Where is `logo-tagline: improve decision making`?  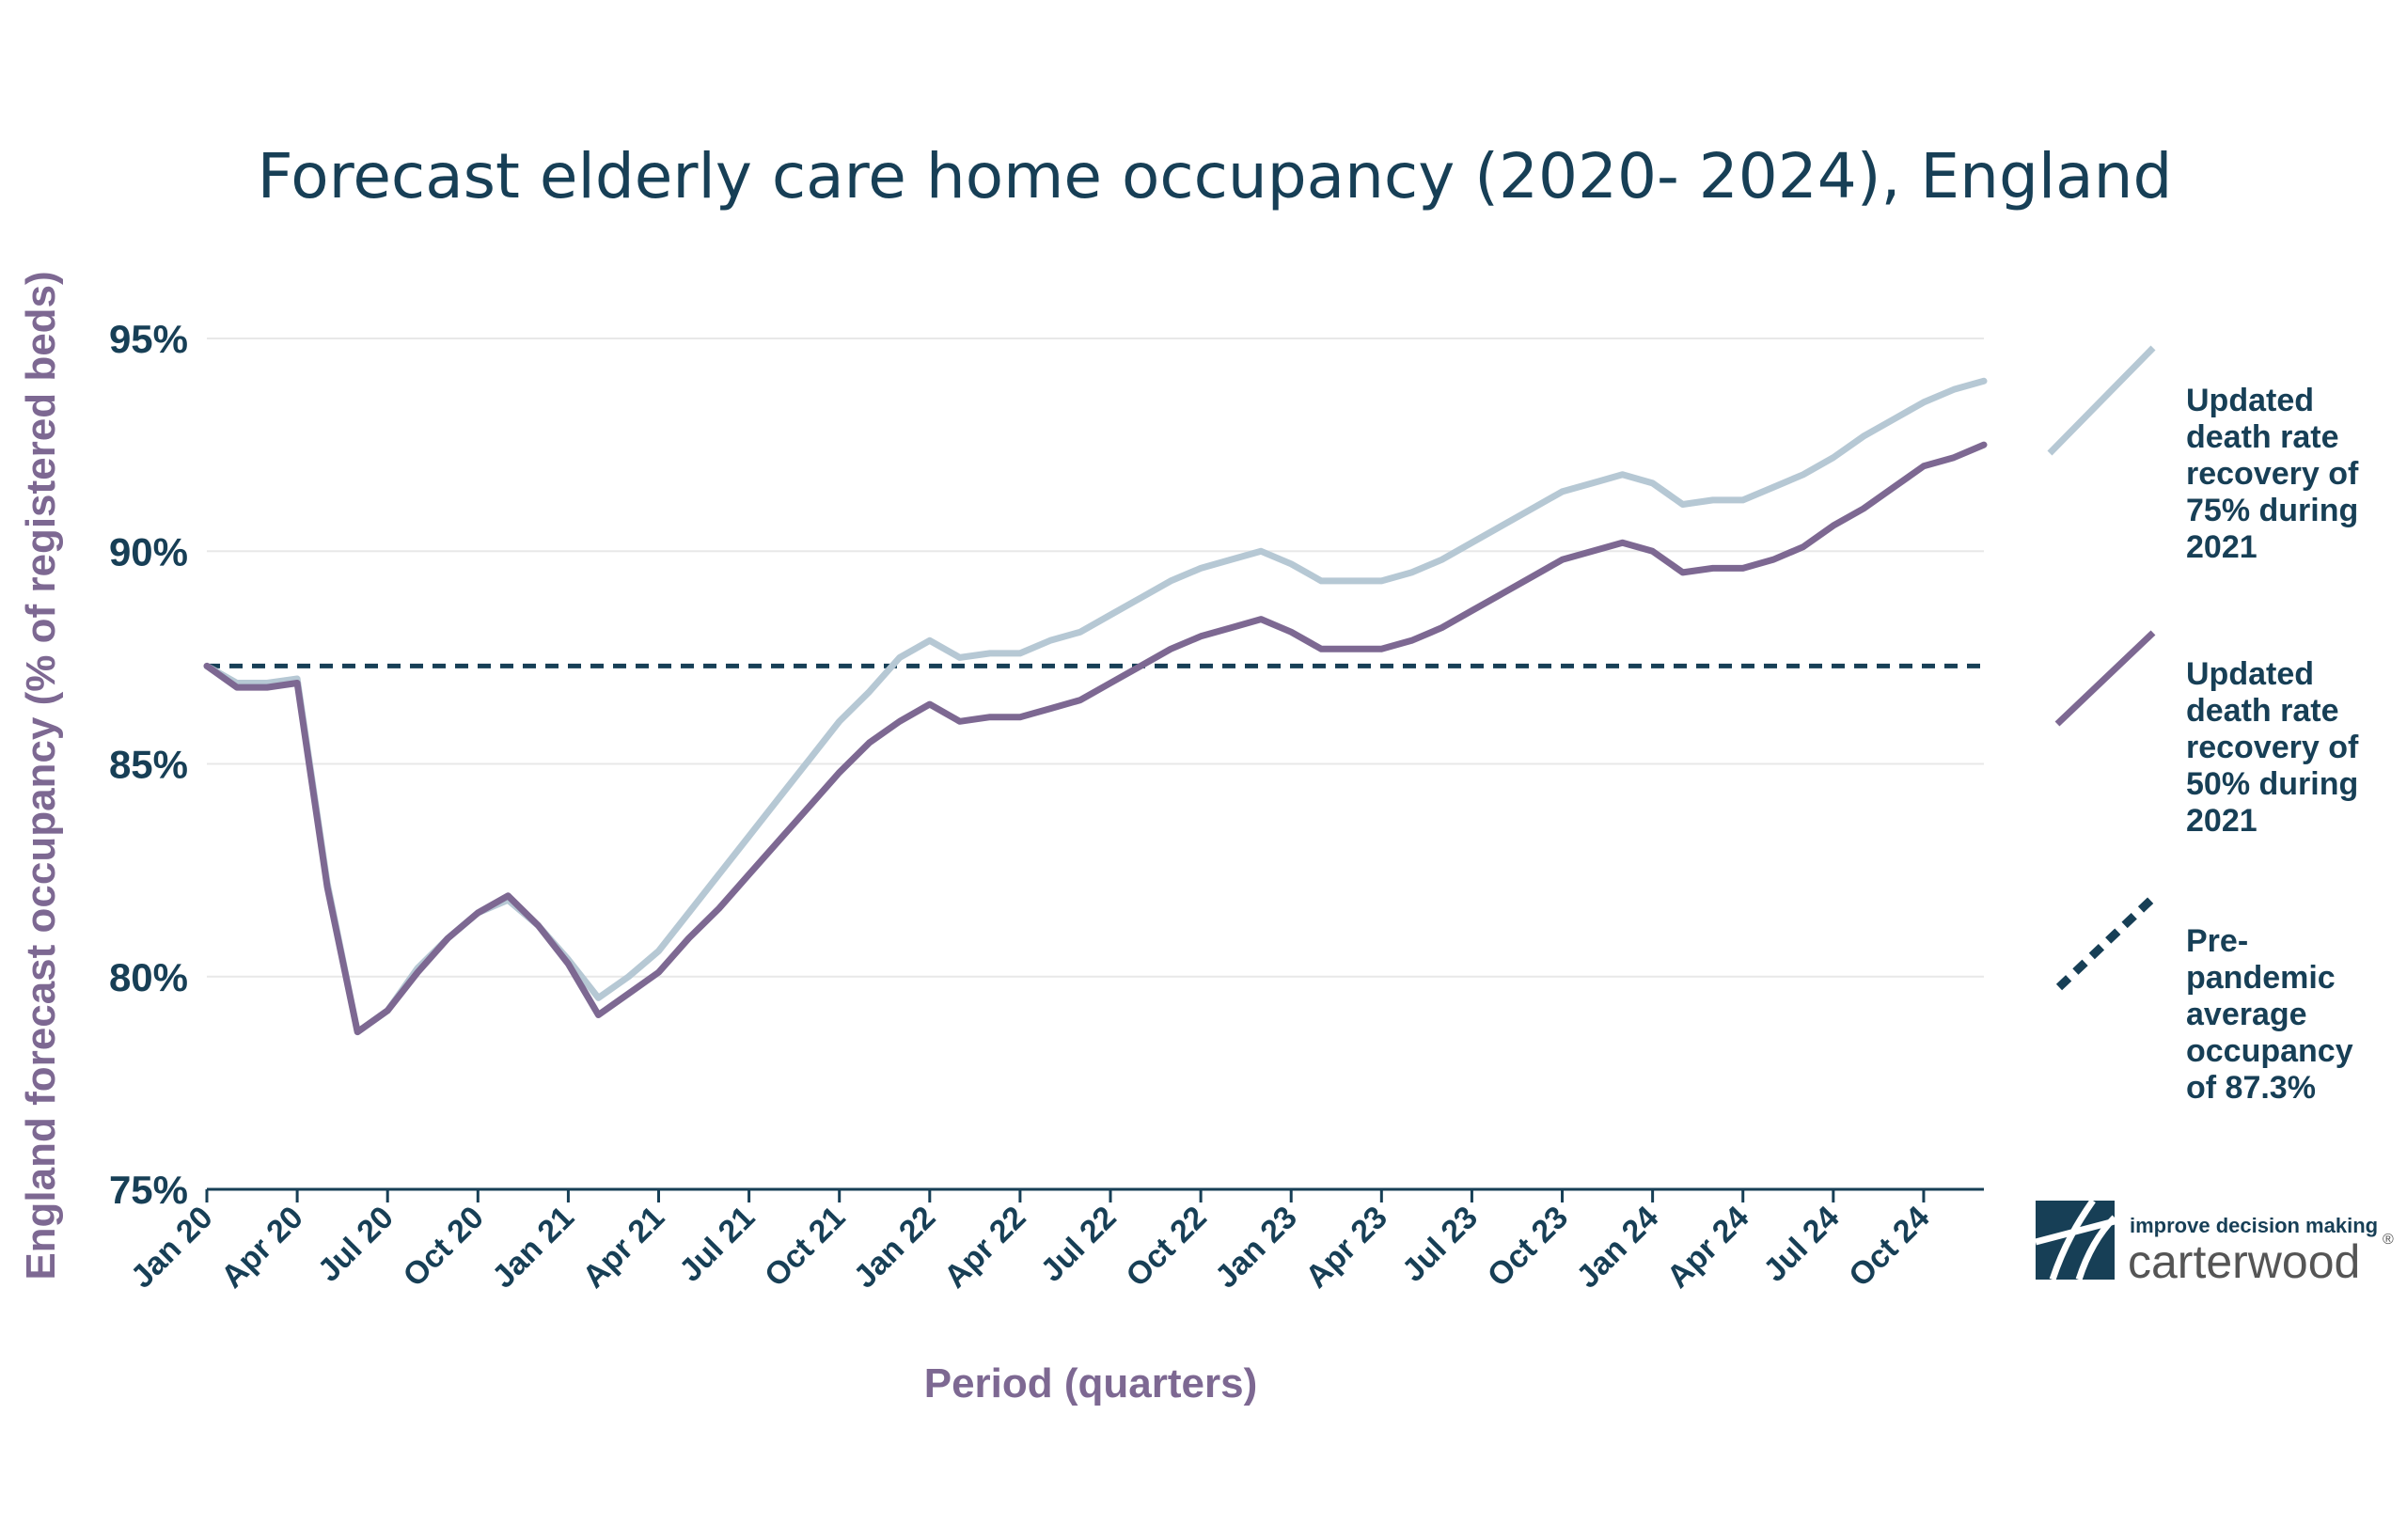 logo-tagline: improve decision making is located at coordinates (2254, 1225).